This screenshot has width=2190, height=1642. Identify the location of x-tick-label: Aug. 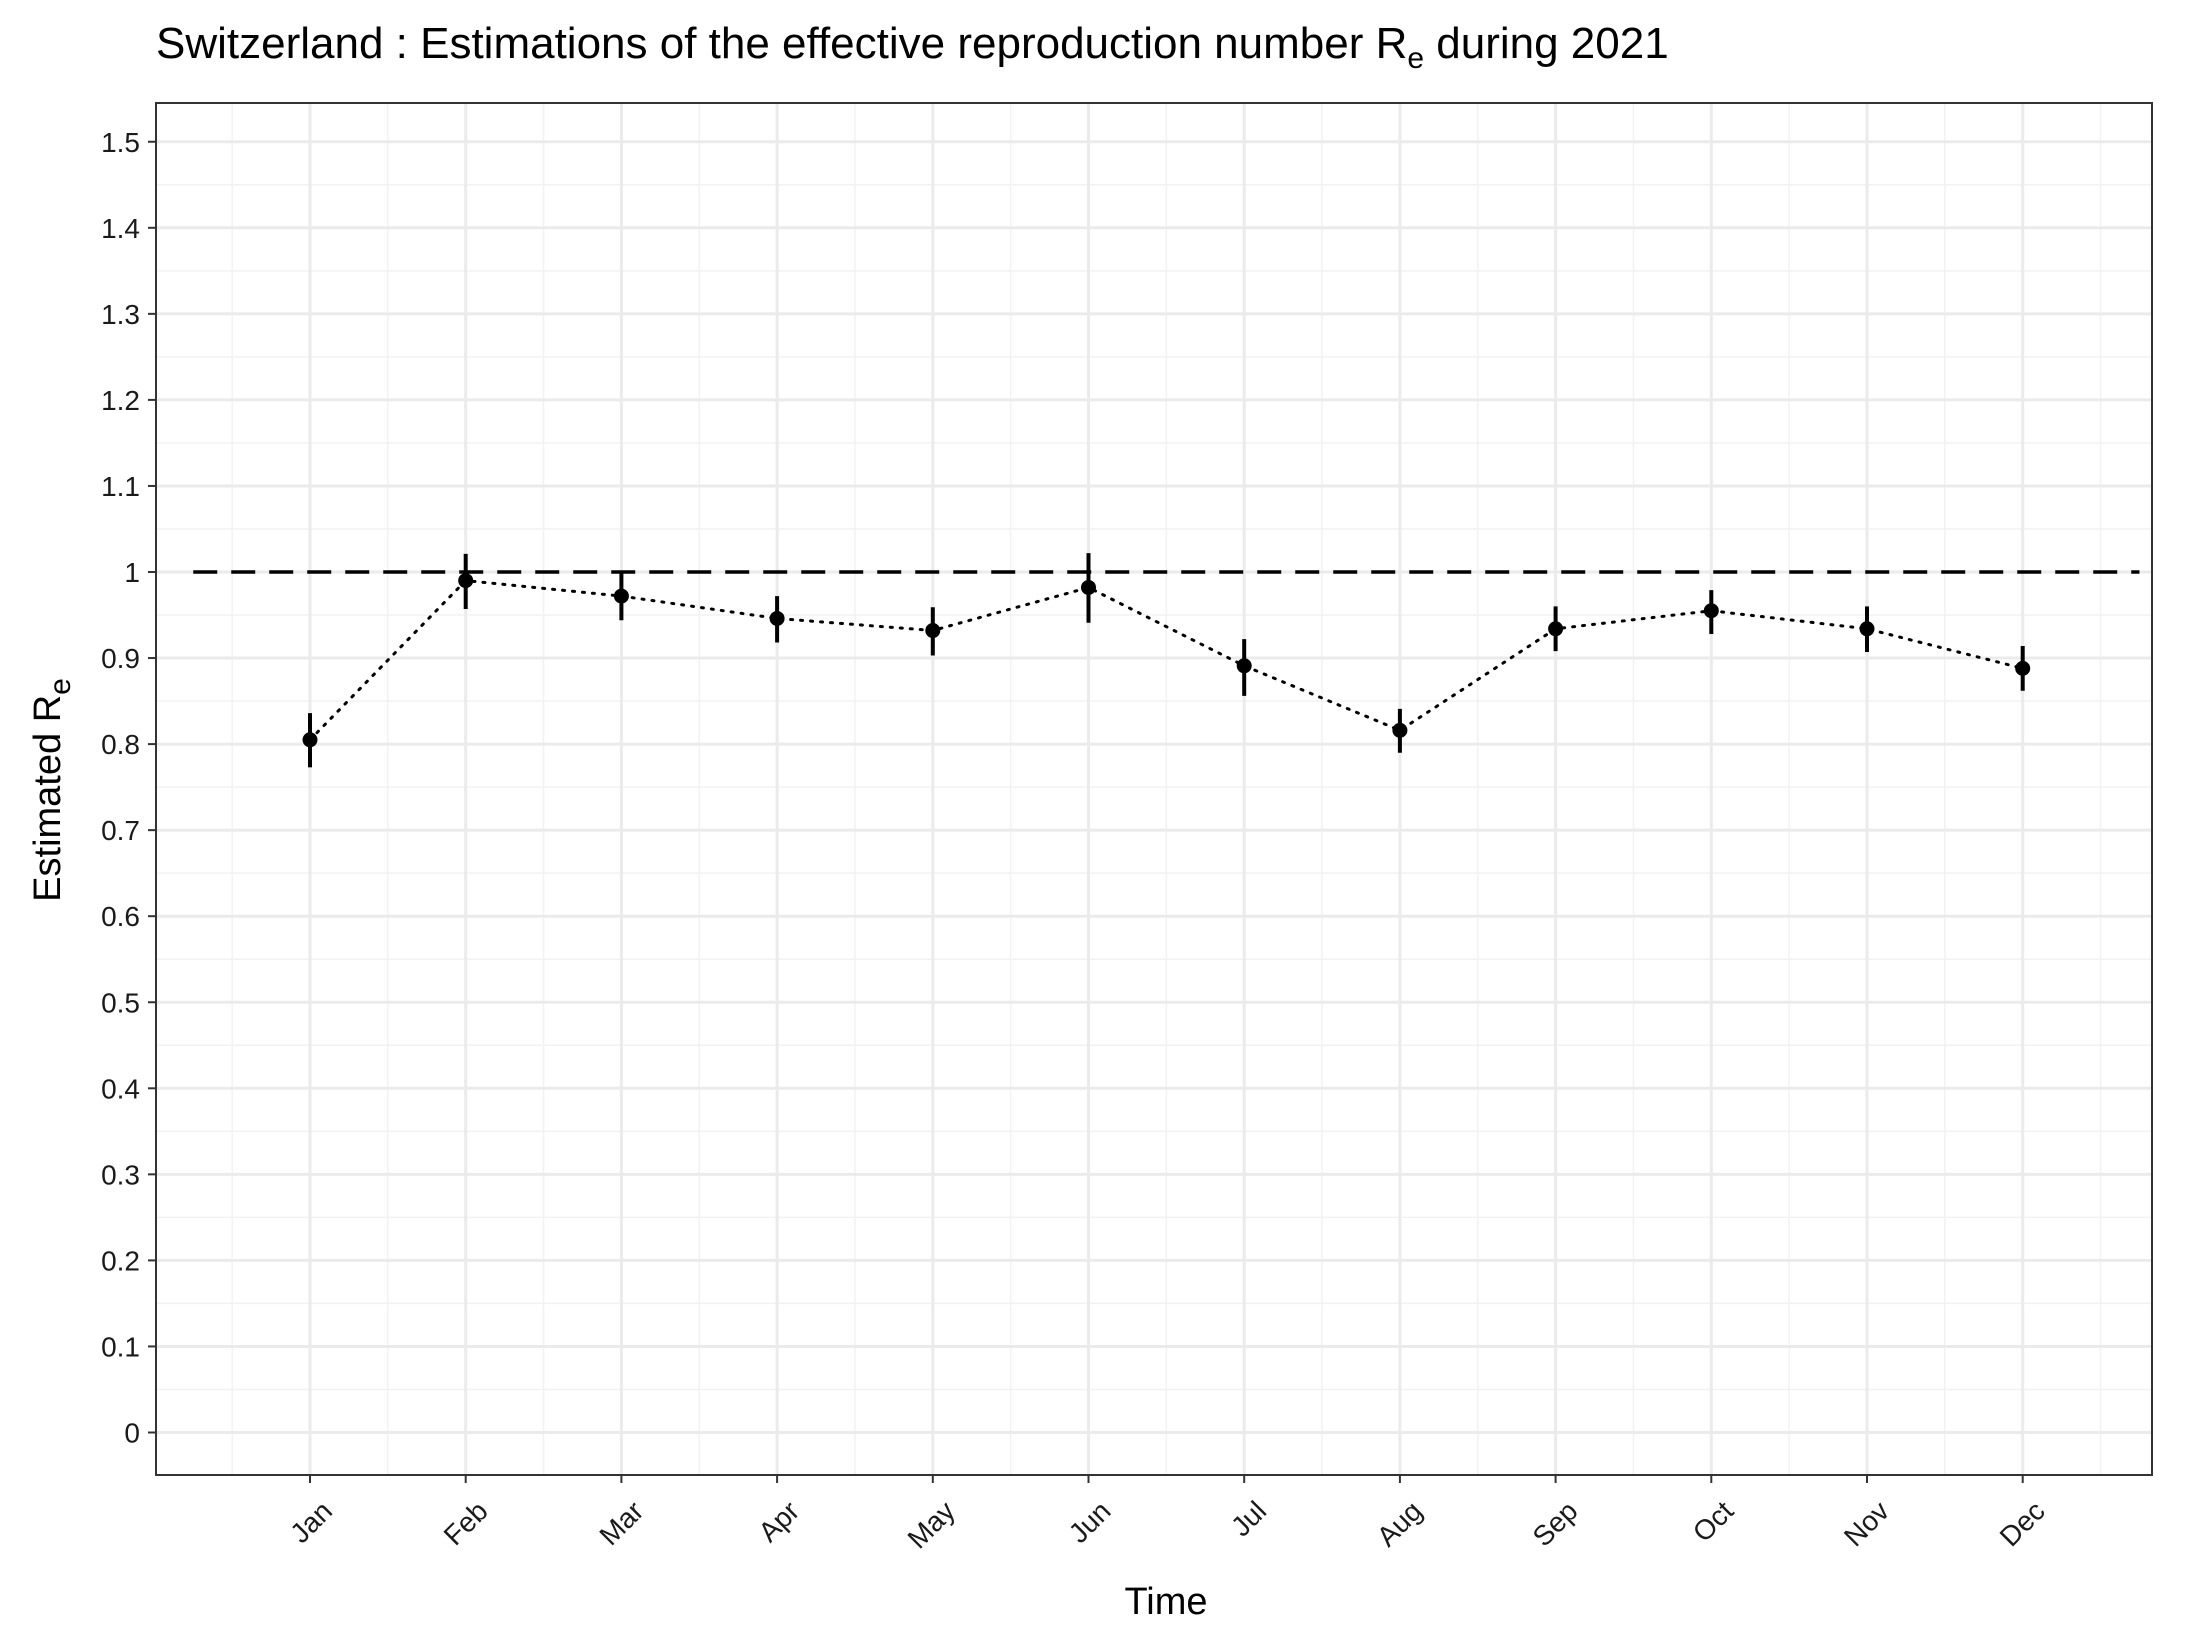
(1399, 1523).